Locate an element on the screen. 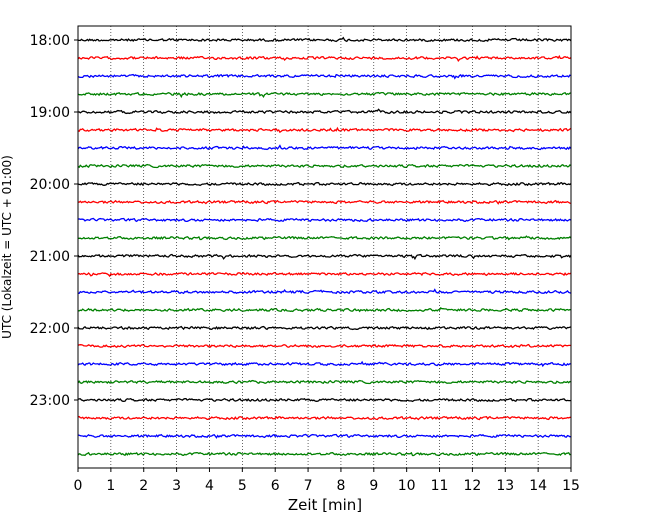  y-tick-label: 22:00 is located at coordinates (50, 329).